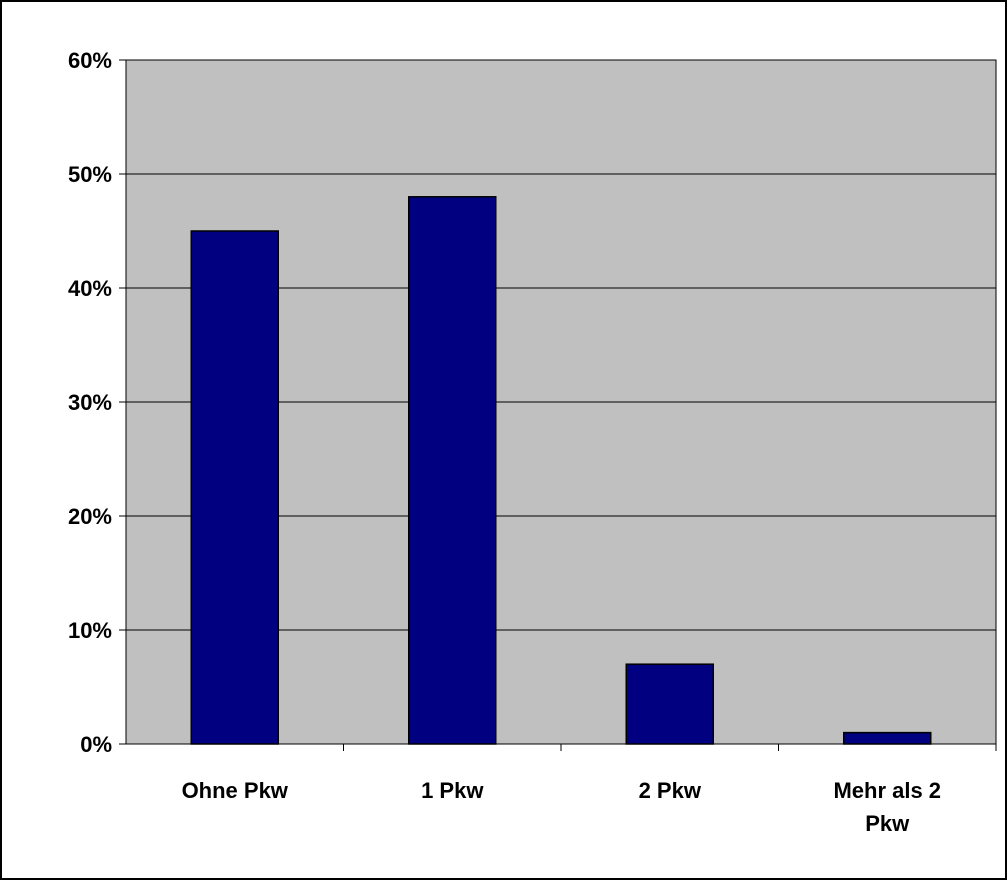 This screenshot has height=880, width=1007. Describe the element at coordinates (90, 516) in the screenshot. I see `y-tick-label: 20%` at that location.